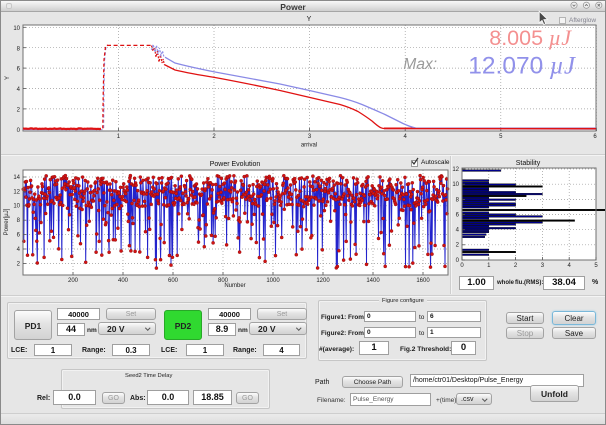 Image resolution: width=606 pixels, height=425 pixels. Describe the element at coordinates (309, 146) in the screenshot. I see `svg-text: arrival` at that location.